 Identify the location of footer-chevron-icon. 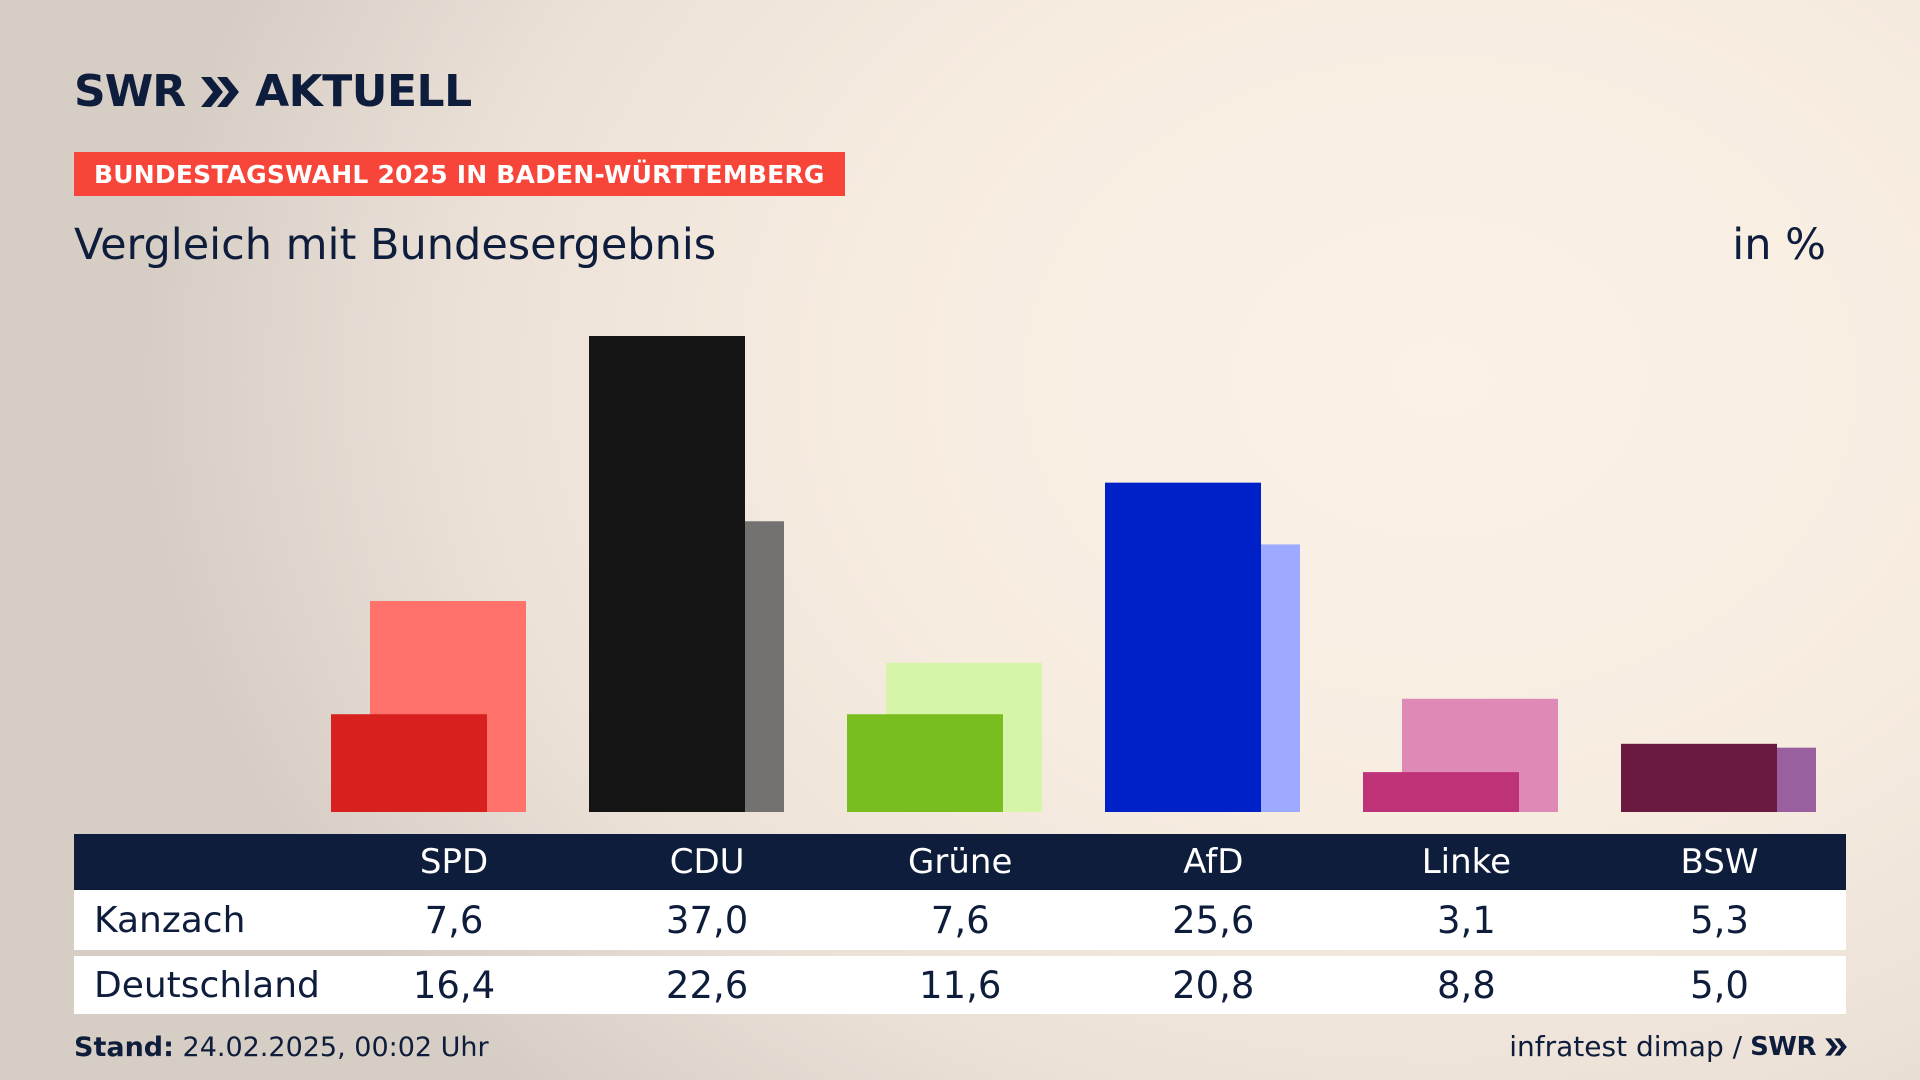
(1836, 1046).